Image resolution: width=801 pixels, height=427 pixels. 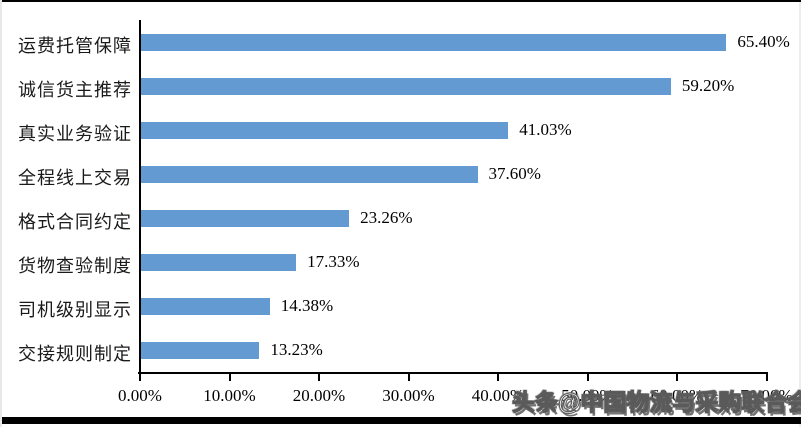 I want to click on x-axis-tick-label: 20.00%, so click(x=319, y=395).